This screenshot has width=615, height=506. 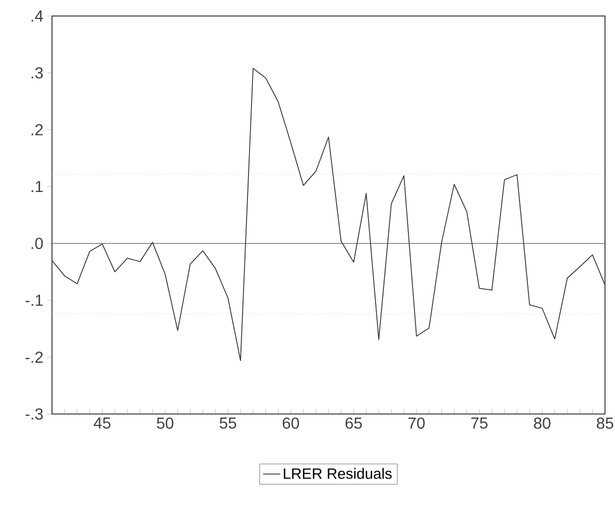 What do you see at coordinates (34, 357) in the screenshot?
I see `y-tick-label: -.2` at bounding box center [34, 357].